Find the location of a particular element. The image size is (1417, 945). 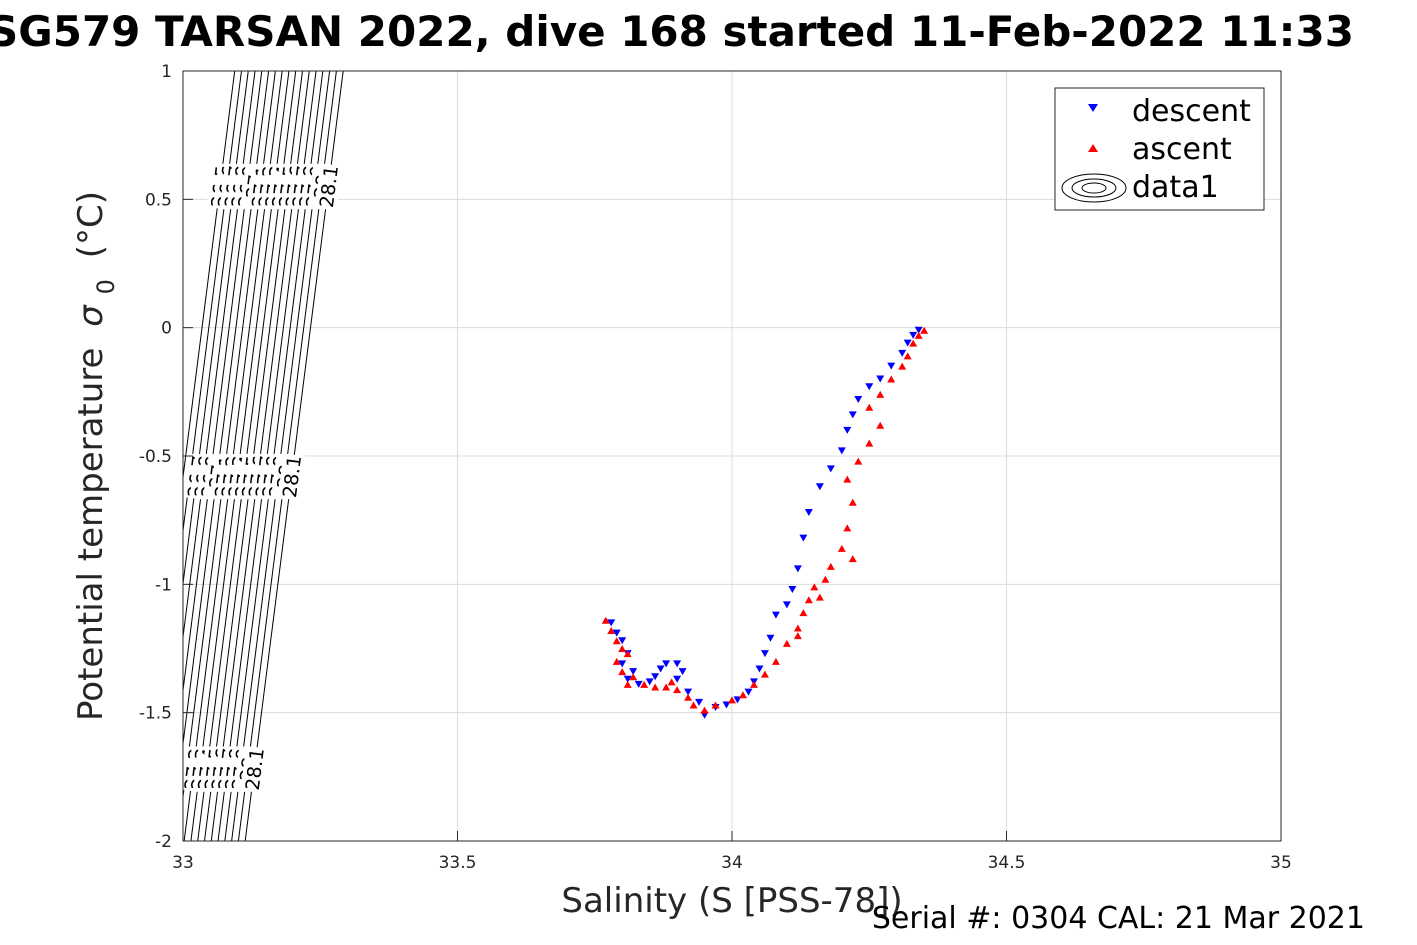

serial-cal-footer: Serial #: 0304 CAL: 21 Mar 2021 is located at coordinates (1118, 918).